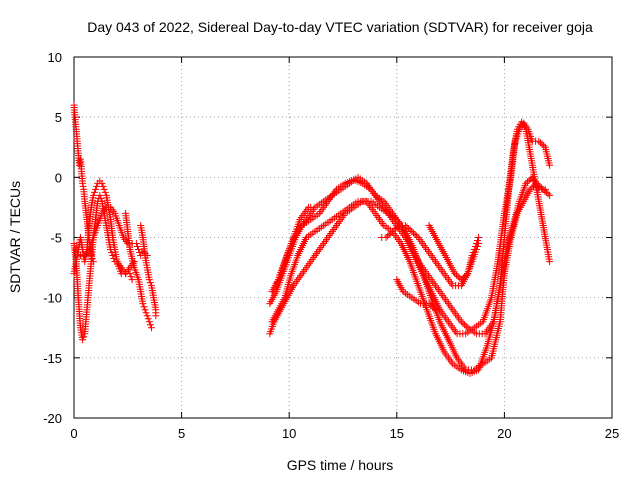 This screenshot has height=480, width=640. What do you see at coordinates (340, 465) in the screenshot?
I see `x-axis-label: GPS time / hours` at bounding box center [340, 465].